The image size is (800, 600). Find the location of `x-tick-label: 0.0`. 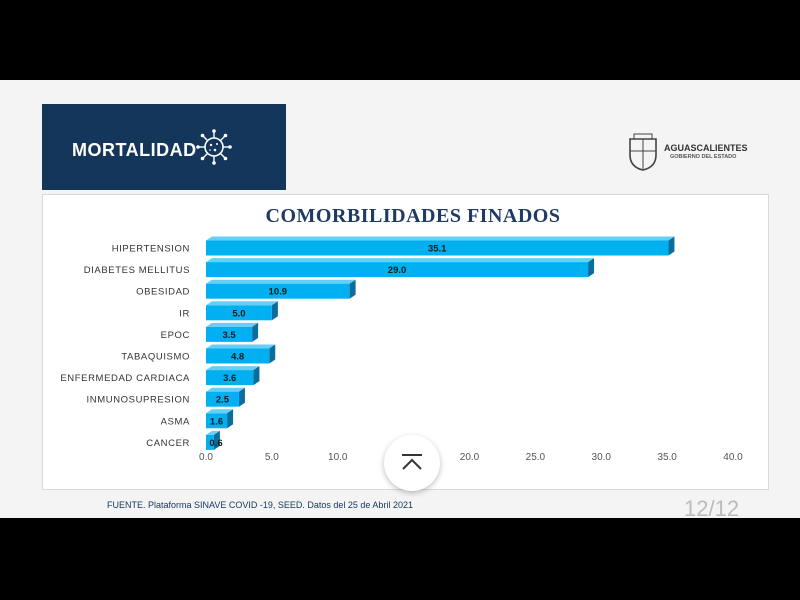

x-tick-label: 0.0 is located at coordinates (206, 457).